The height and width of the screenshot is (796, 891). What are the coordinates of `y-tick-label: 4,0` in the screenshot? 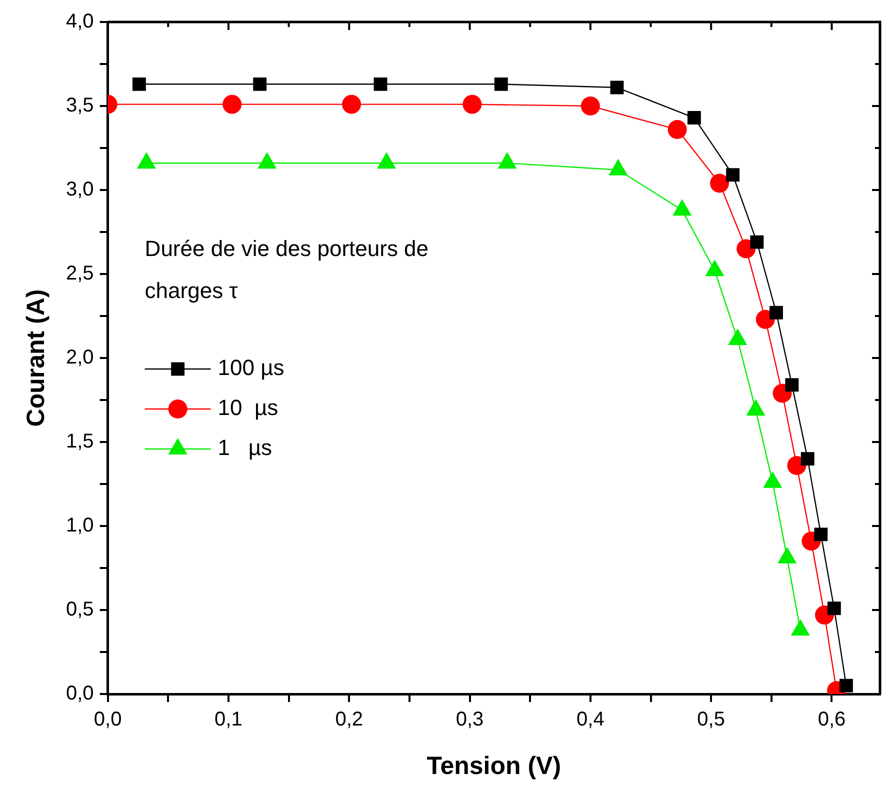 It's located at (80, 21).